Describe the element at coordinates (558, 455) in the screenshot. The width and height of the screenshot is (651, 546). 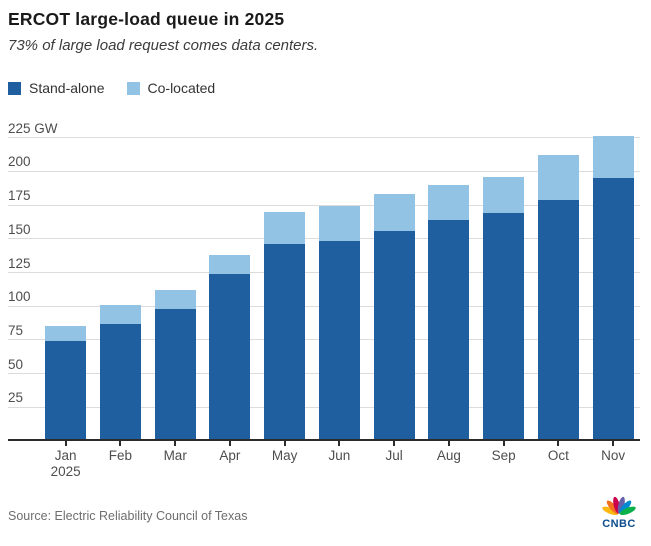
I see `x-axis-label: Oct` at that location.